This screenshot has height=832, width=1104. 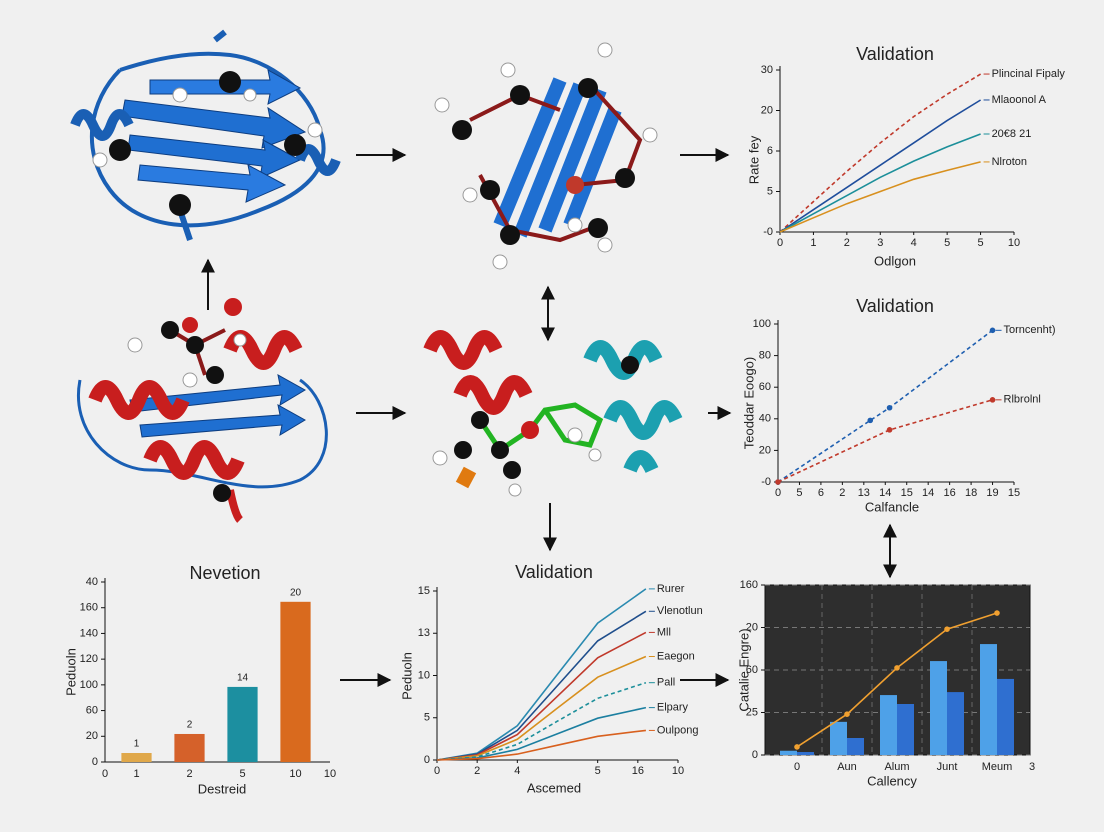 What do you see at coordinates (892, 506) in the screenshot?
I see `x-axis-label: Calfancle` at bounding box center [892, 506].